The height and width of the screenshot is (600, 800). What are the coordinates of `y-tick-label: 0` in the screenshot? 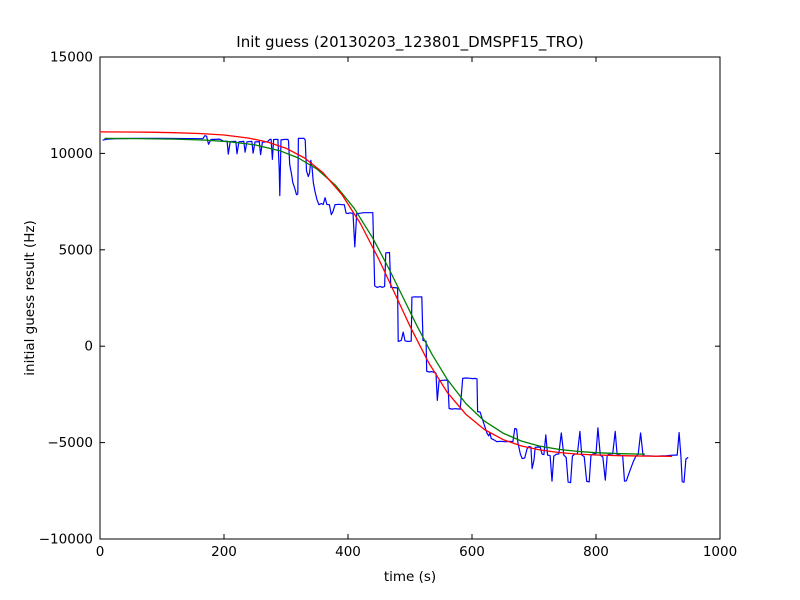 It's located at (88, 347).